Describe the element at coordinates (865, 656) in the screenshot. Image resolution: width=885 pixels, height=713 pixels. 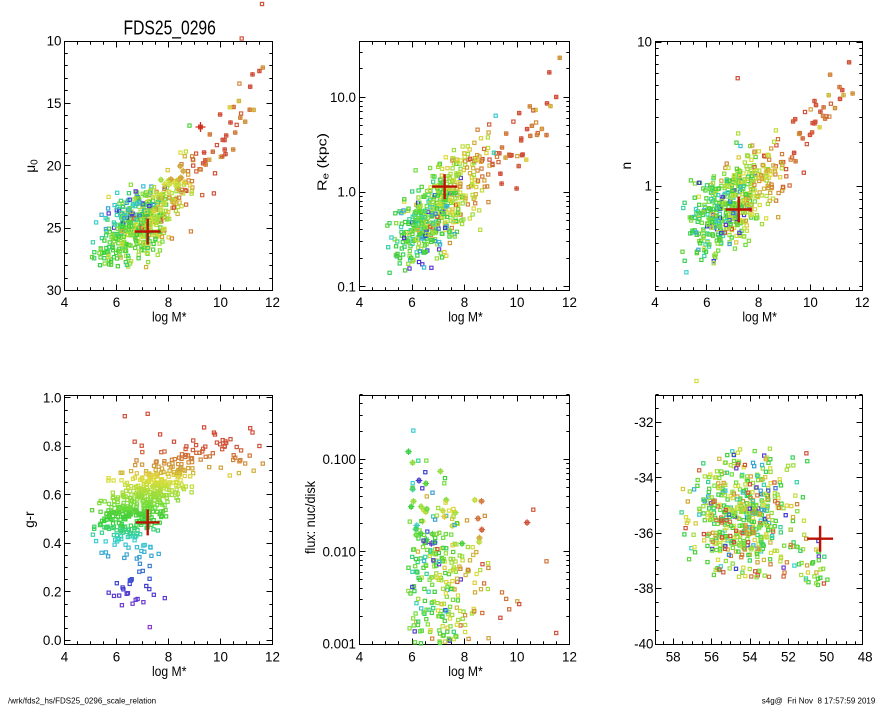
I see `svg-text: 48` at that location.